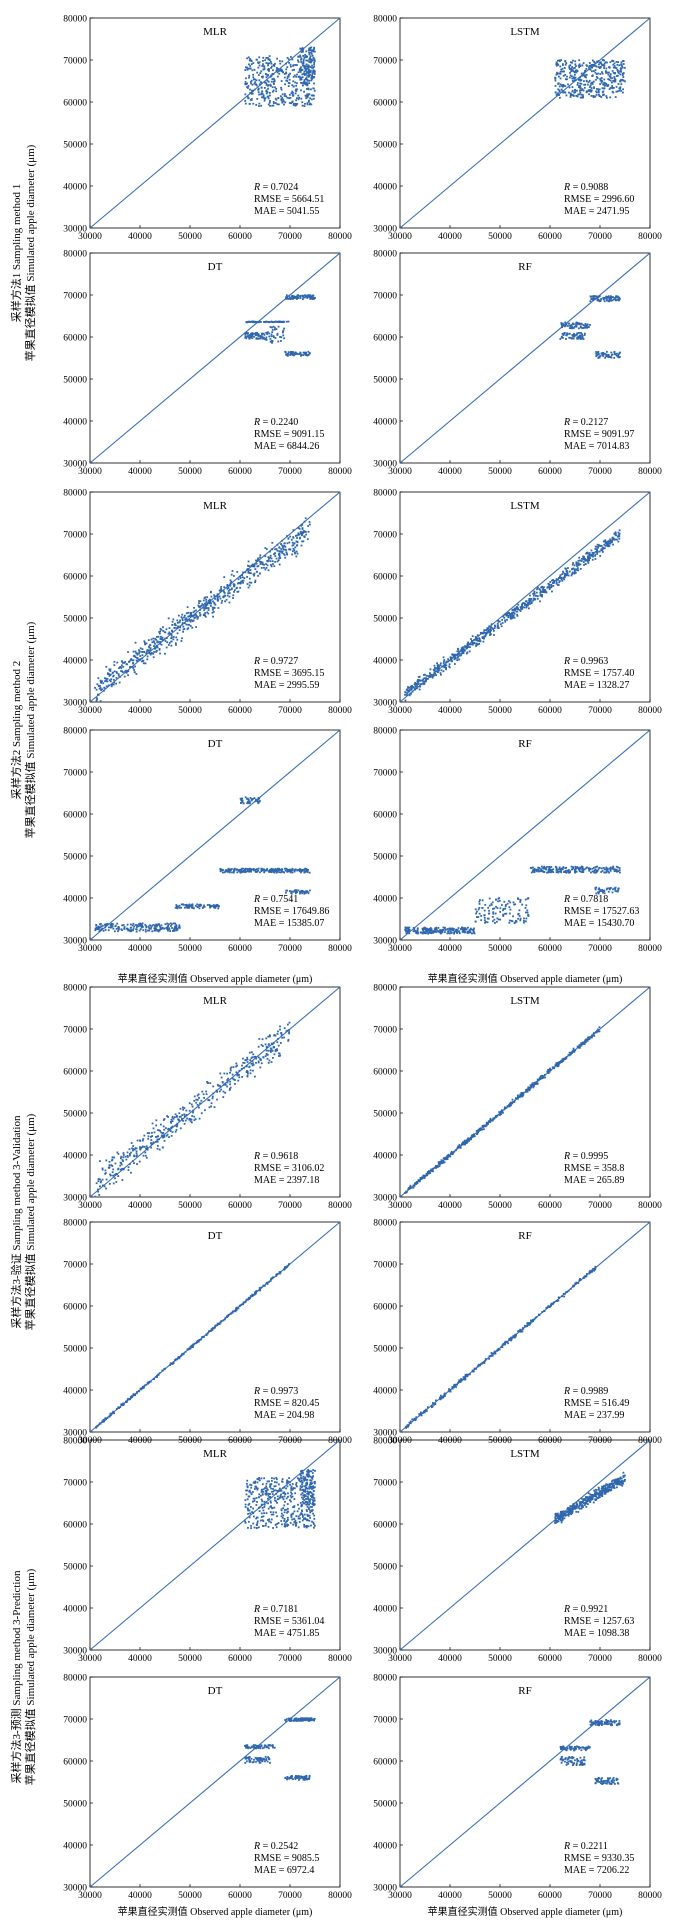  I want to click on plot-frame, so click(215, 123).